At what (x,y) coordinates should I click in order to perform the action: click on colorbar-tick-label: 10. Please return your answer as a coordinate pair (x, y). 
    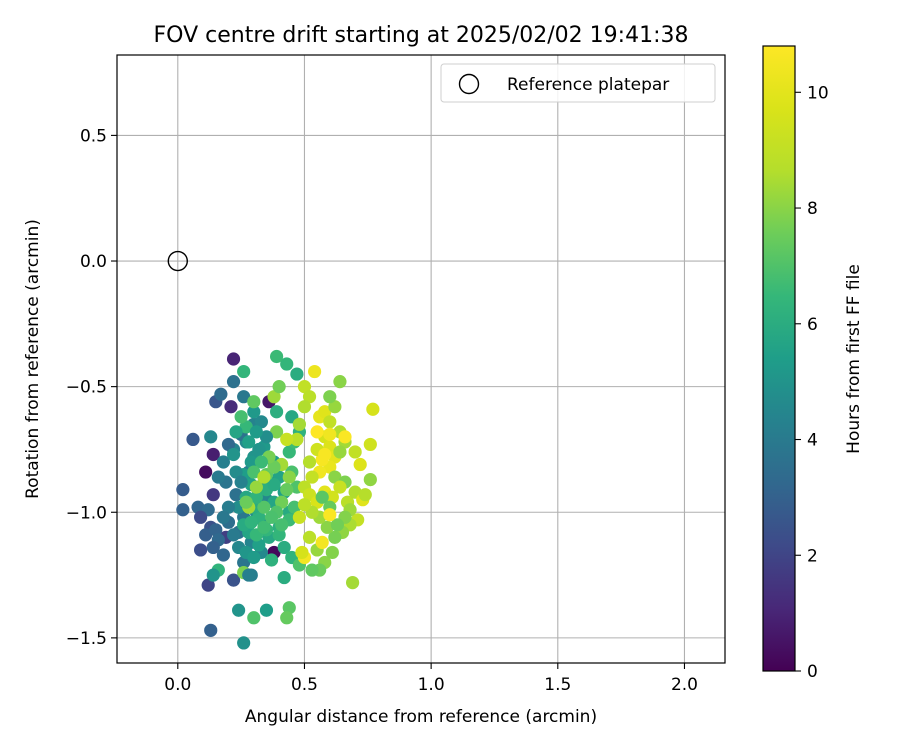
    Looking at the image, I should click on (818, 93).